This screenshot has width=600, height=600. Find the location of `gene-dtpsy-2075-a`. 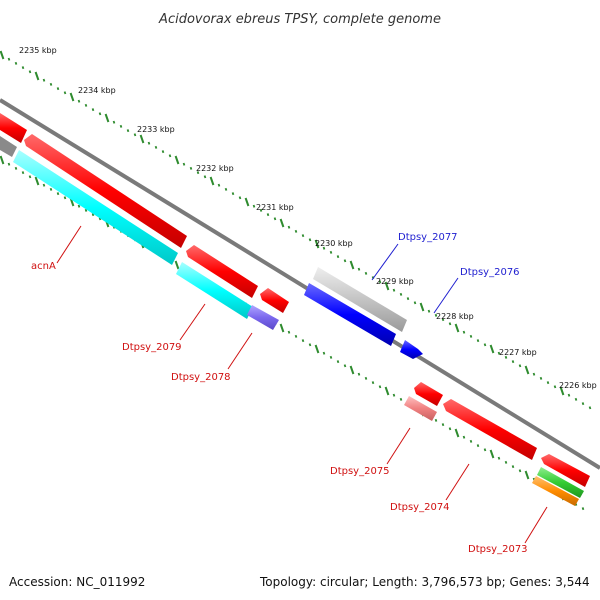

gene-dtpsy-2075-a is located at coordinates (428, 394).